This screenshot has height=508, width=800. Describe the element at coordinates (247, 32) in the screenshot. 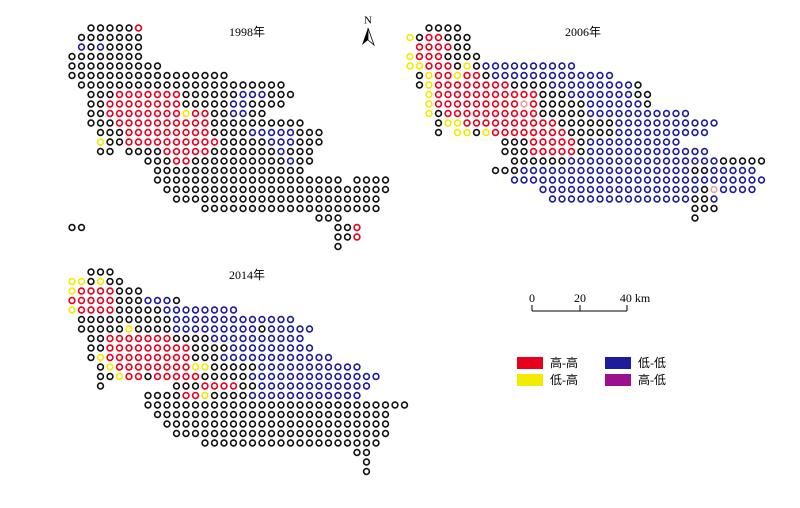

I see `panel-title: 1998年` at that location.